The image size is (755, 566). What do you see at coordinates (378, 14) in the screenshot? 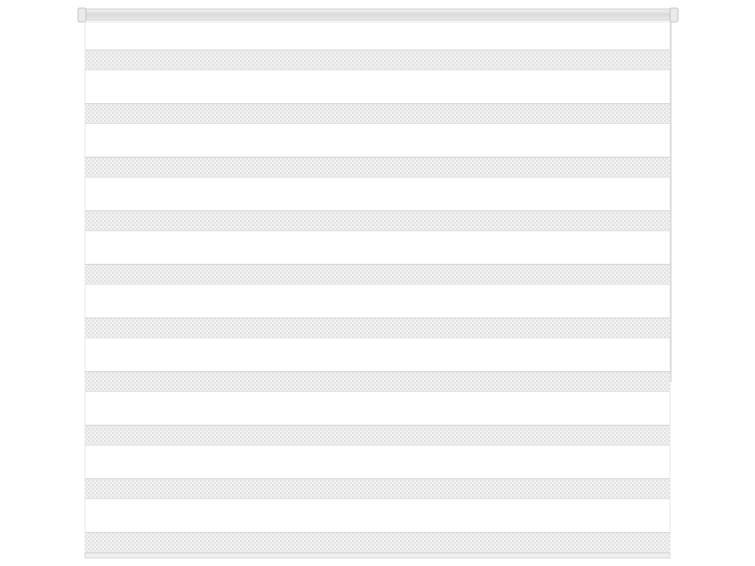
I see `head-rail` at bounding box center [378, 14].